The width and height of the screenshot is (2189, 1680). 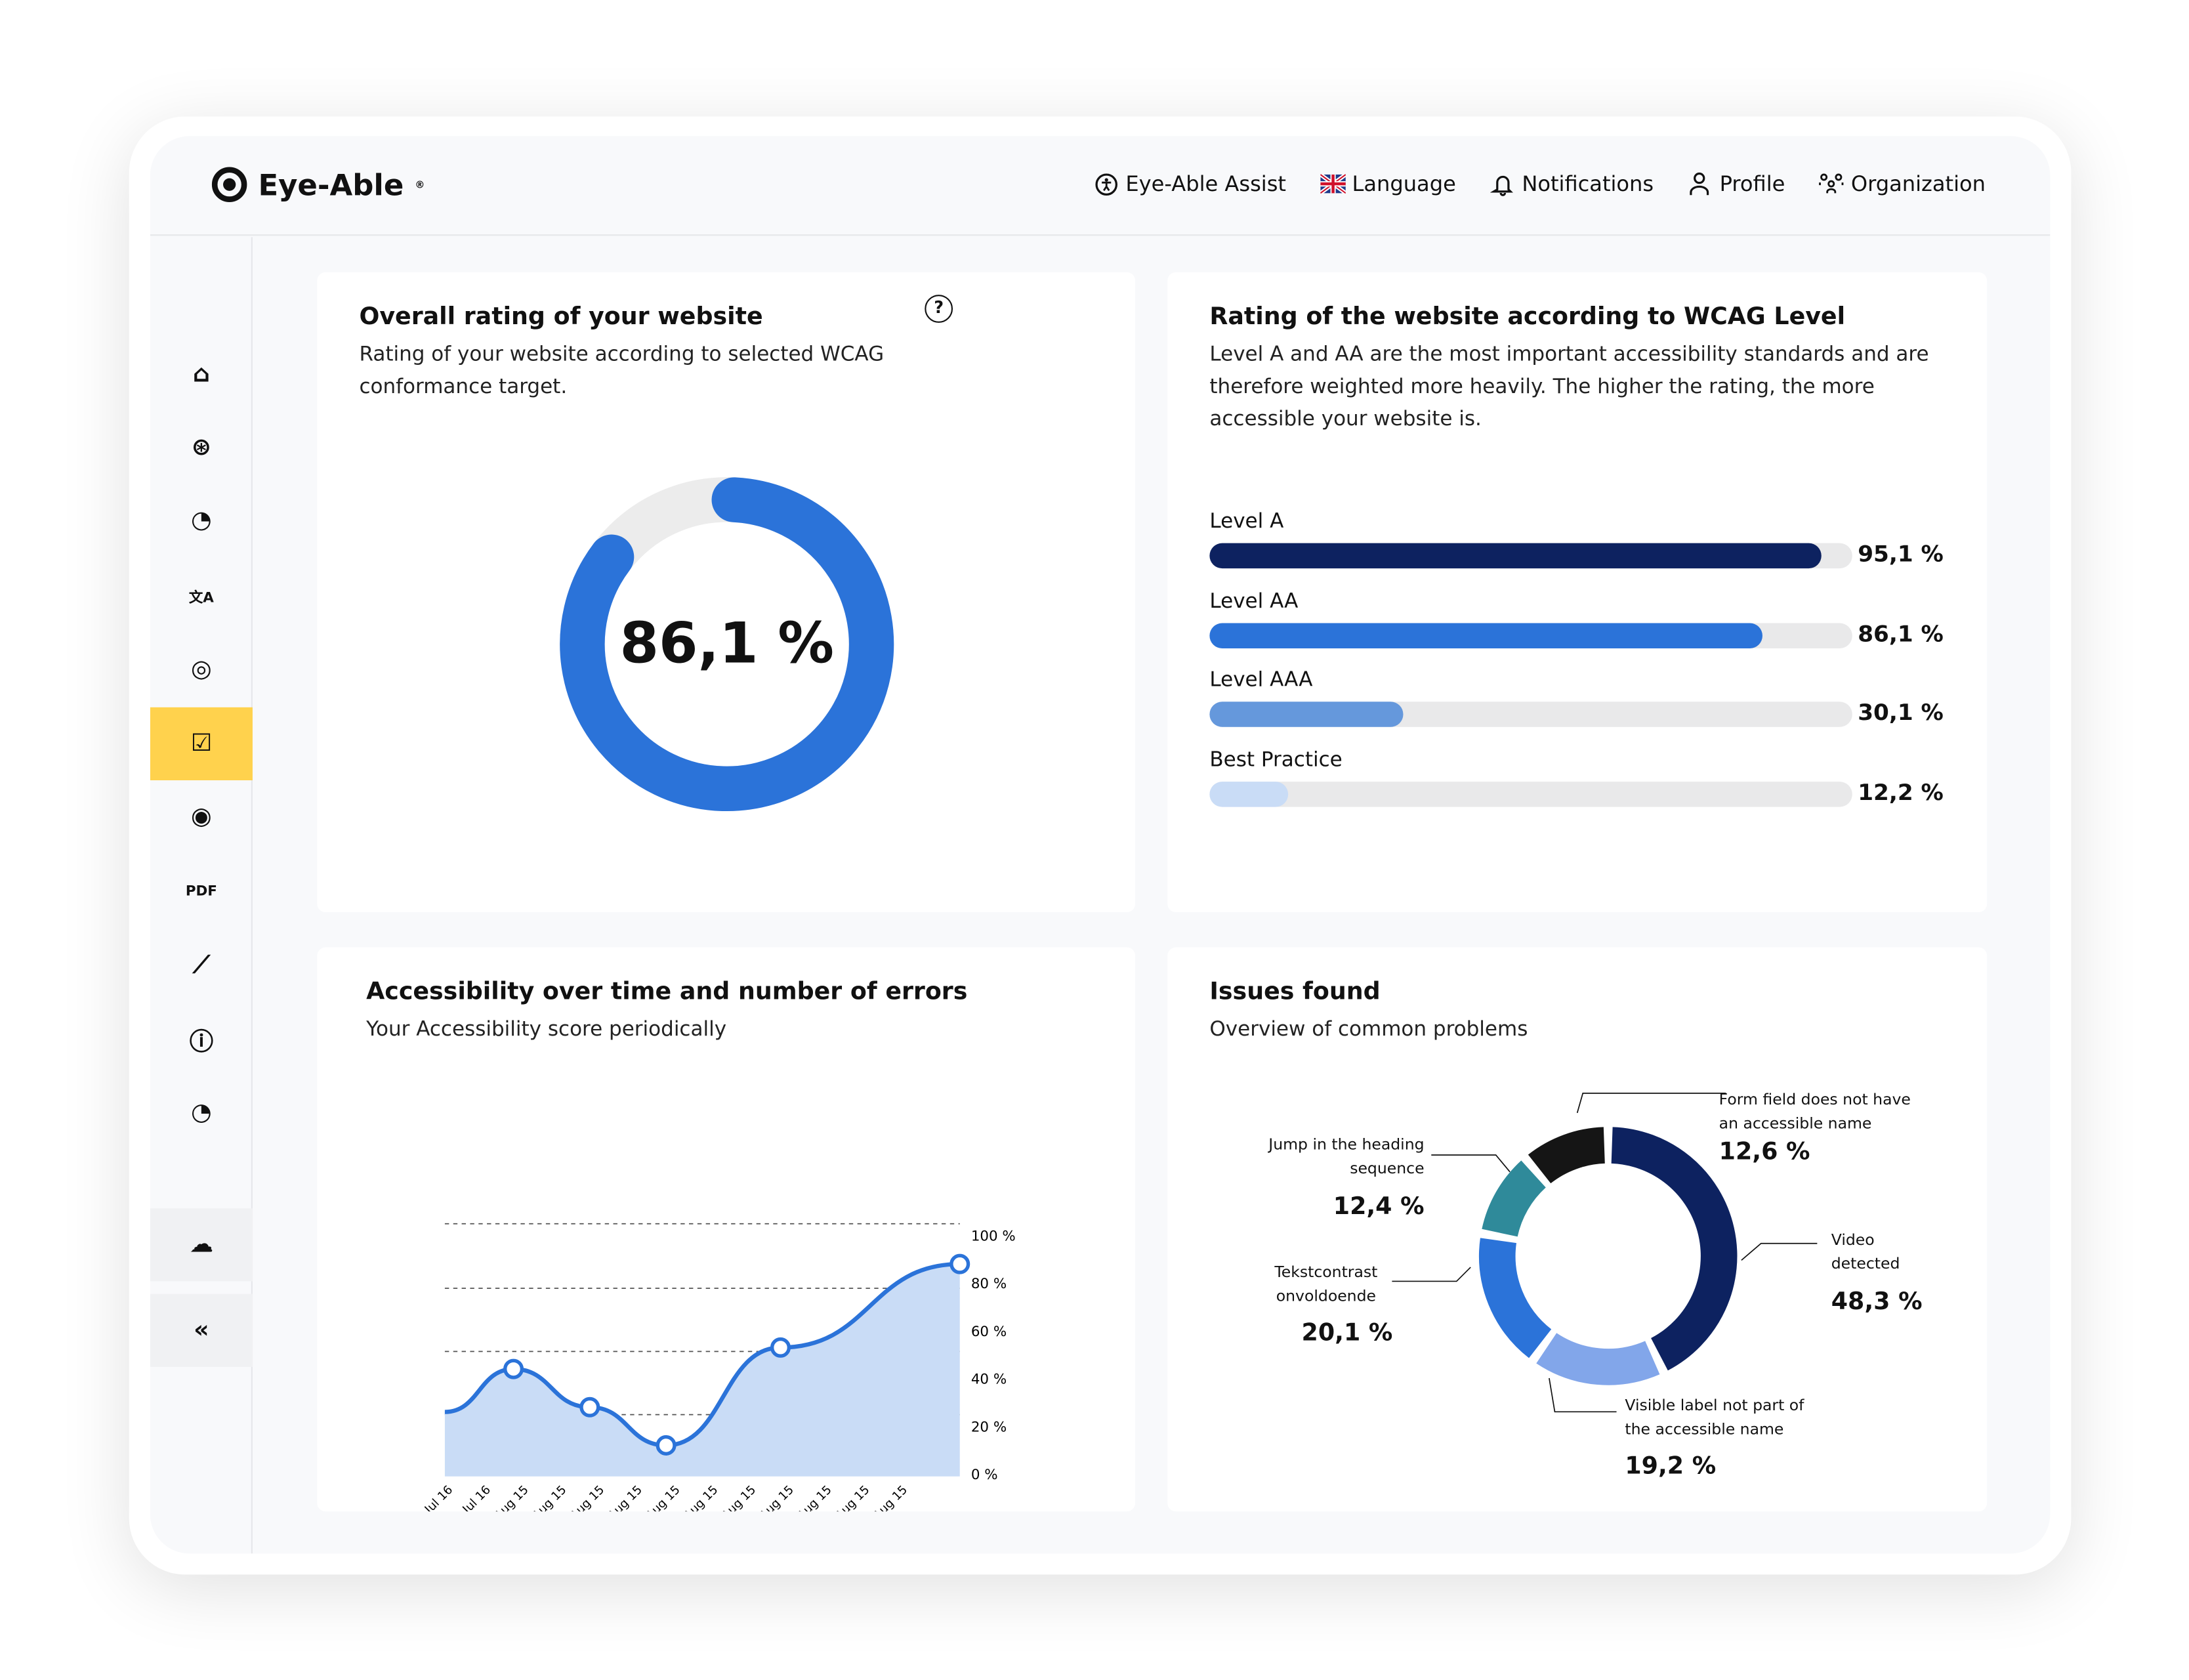 I want to click on level-value: 86,1 %, so click(x=1901, y=633).